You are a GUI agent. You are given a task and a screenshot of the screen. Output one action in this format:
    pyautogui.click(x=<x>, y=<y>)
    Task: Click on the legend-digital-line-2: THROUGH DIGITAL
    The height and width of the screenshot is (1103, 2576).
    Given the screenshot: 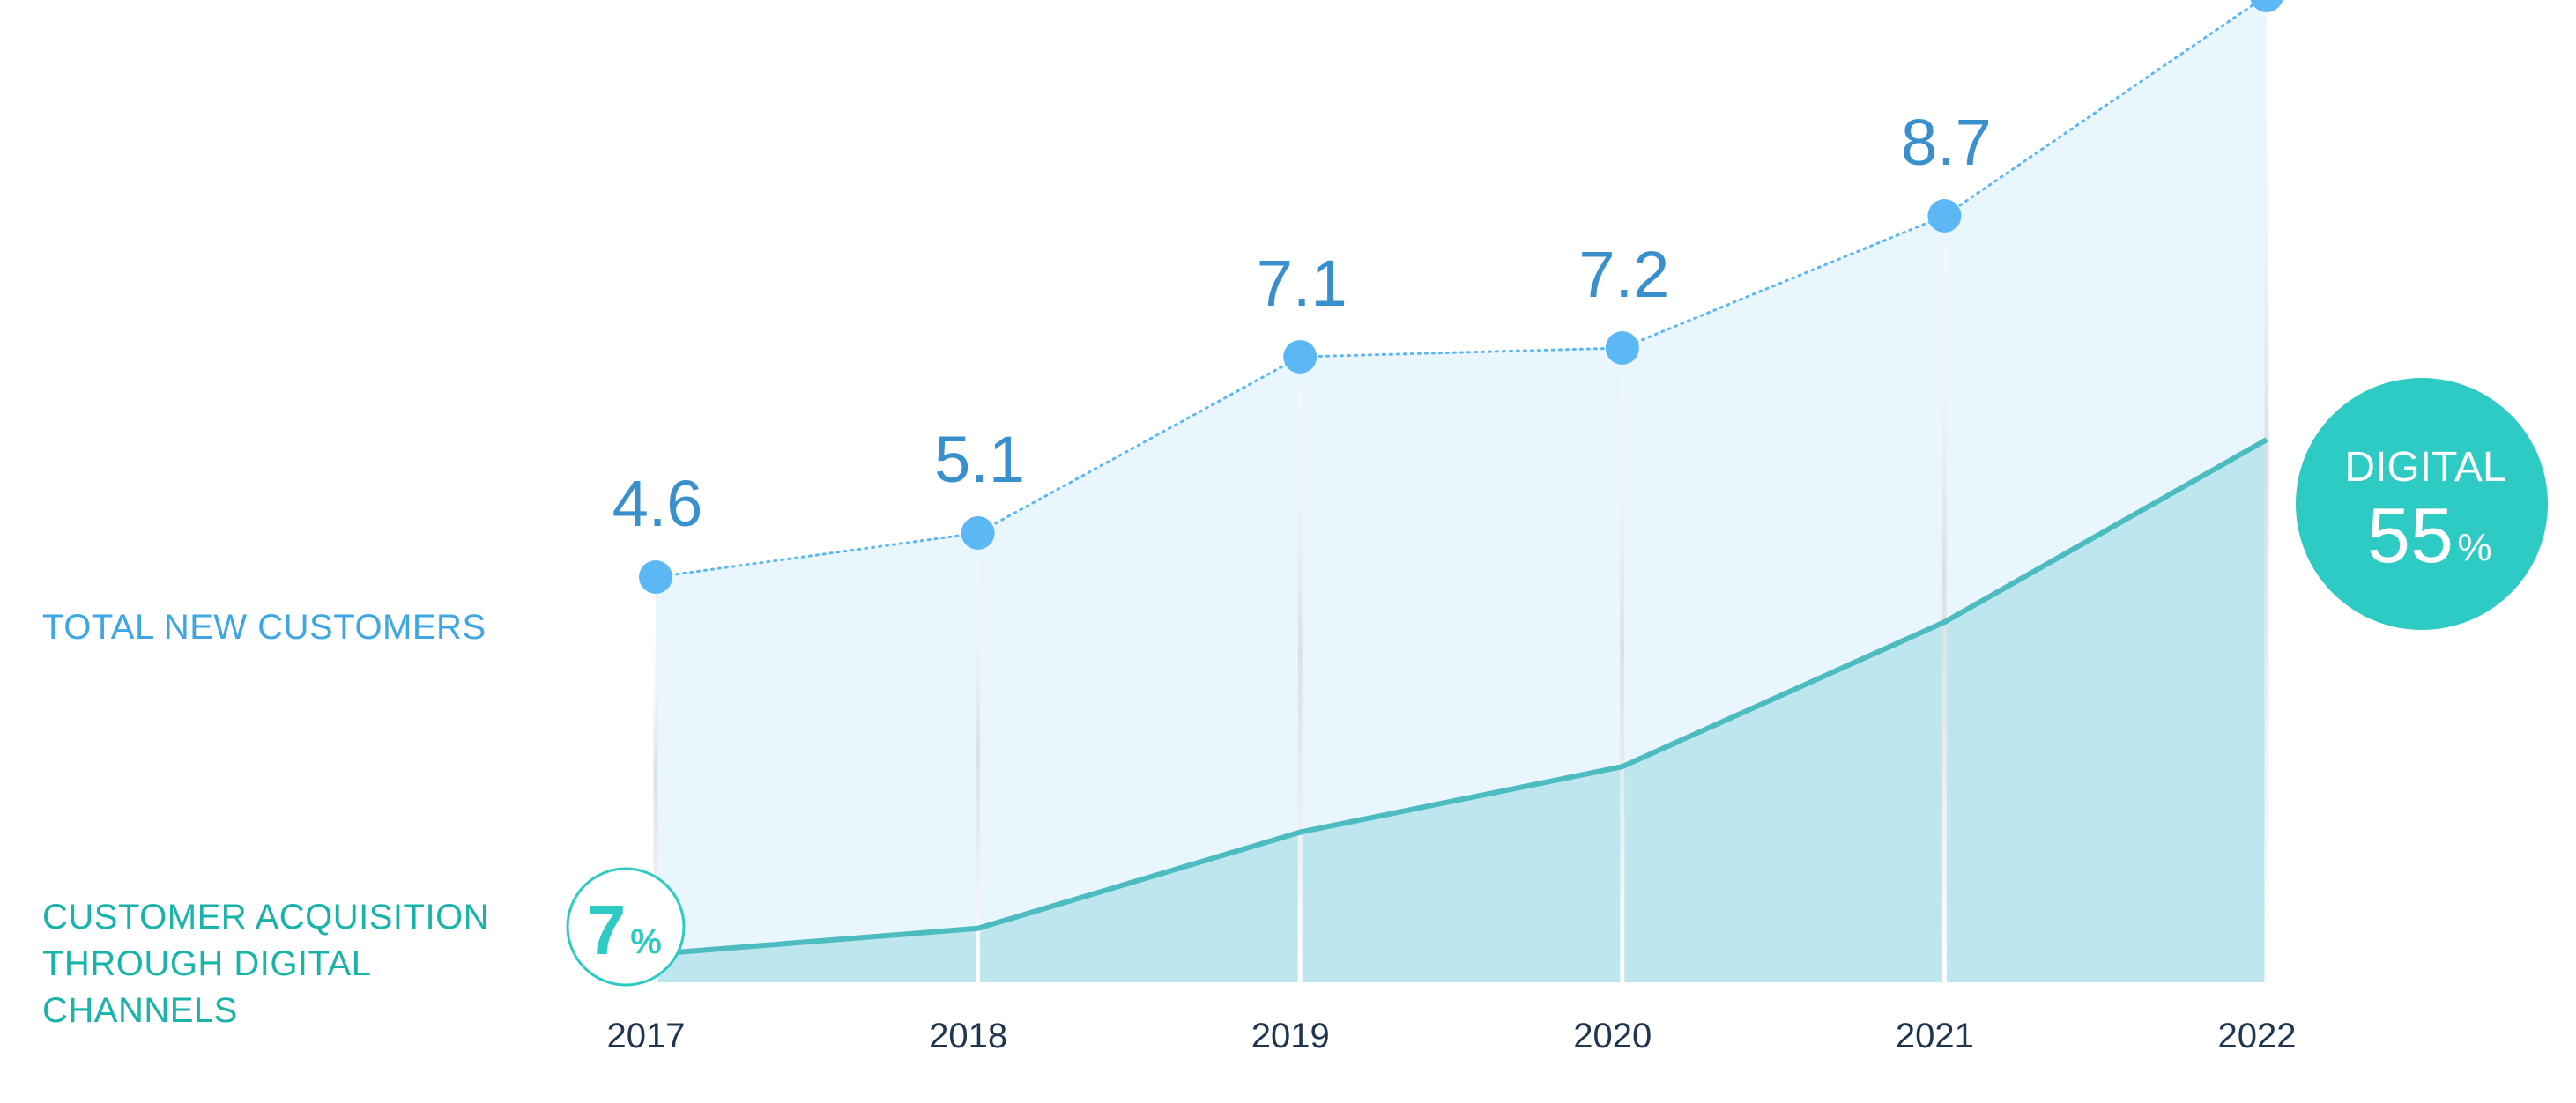 What is the action you would take?
    pyautogui.click(x=207, y=964)
    